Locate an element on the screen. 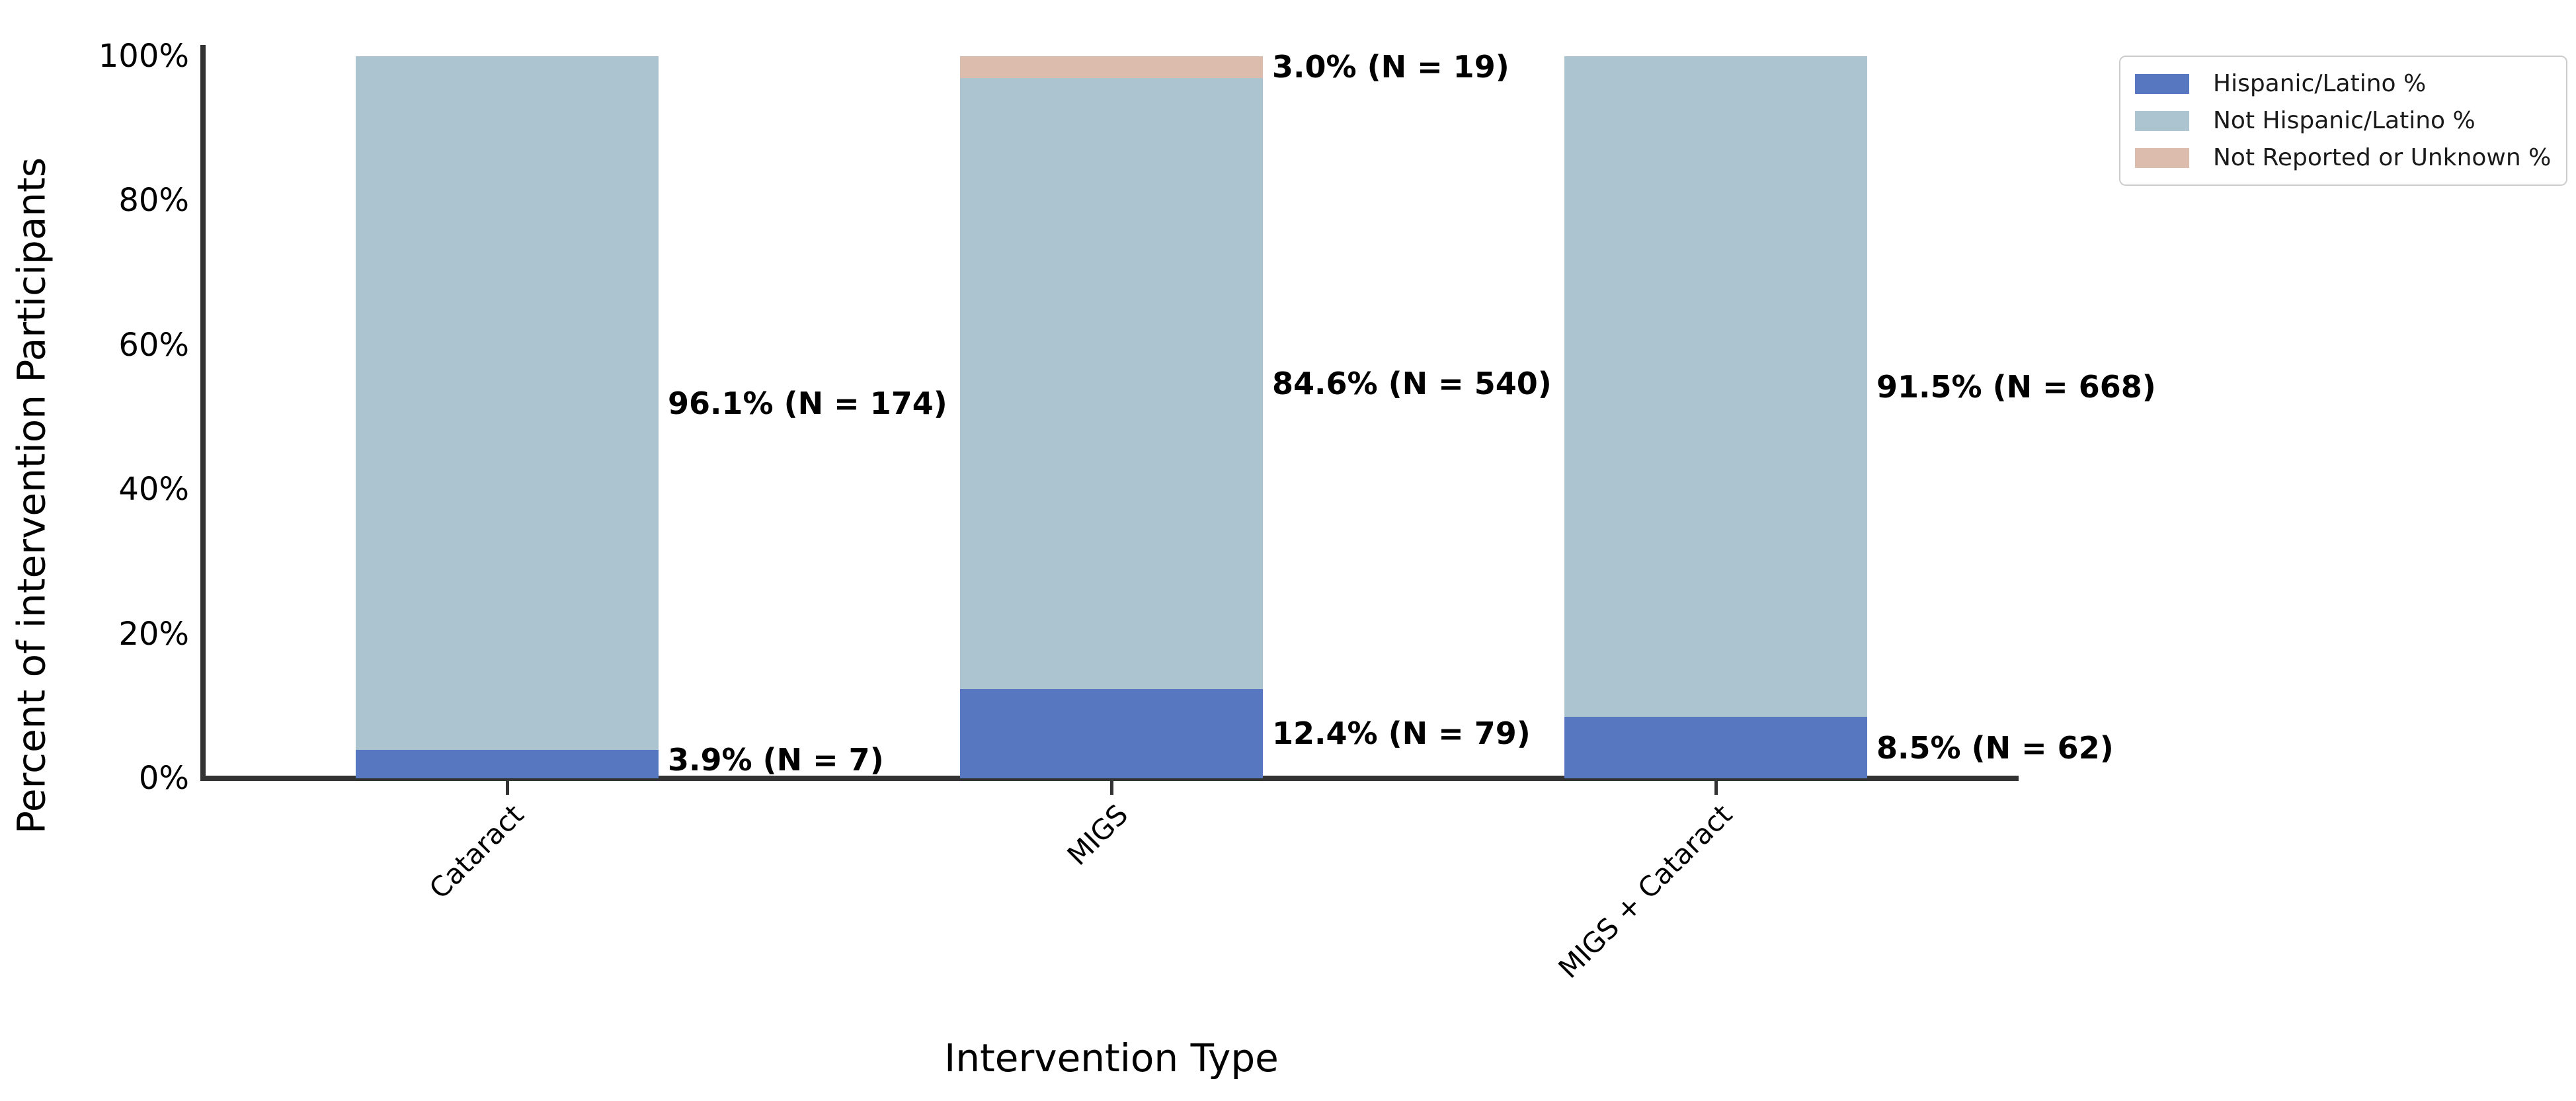 This screenshot has height=1101, width=2576. x-tick-label-text: Cataract is located at coordinates (476, 851).